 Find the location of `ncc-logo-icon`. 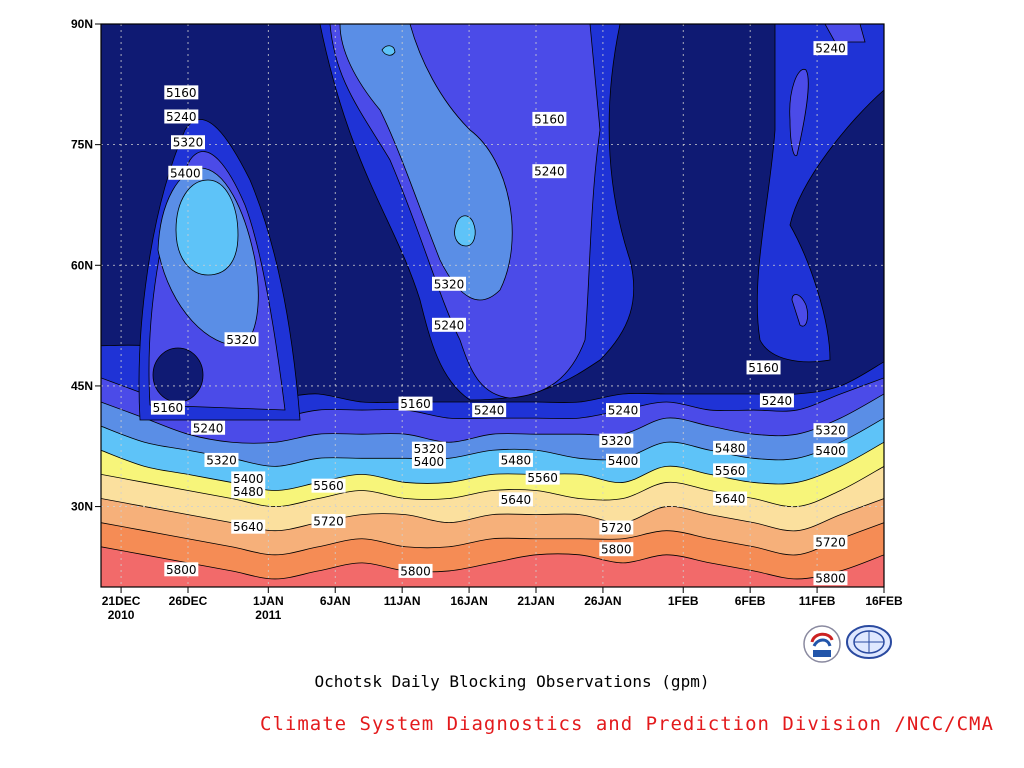

ncc-logo-icon is located at coordinates (869, 642).